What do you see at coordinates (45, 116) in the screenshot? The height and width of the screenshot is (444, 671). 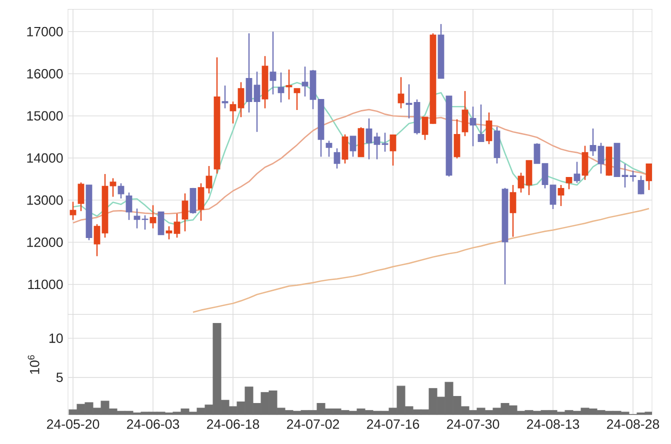 I see `y-tick-label: 15000` at bounding box center [45, 116].